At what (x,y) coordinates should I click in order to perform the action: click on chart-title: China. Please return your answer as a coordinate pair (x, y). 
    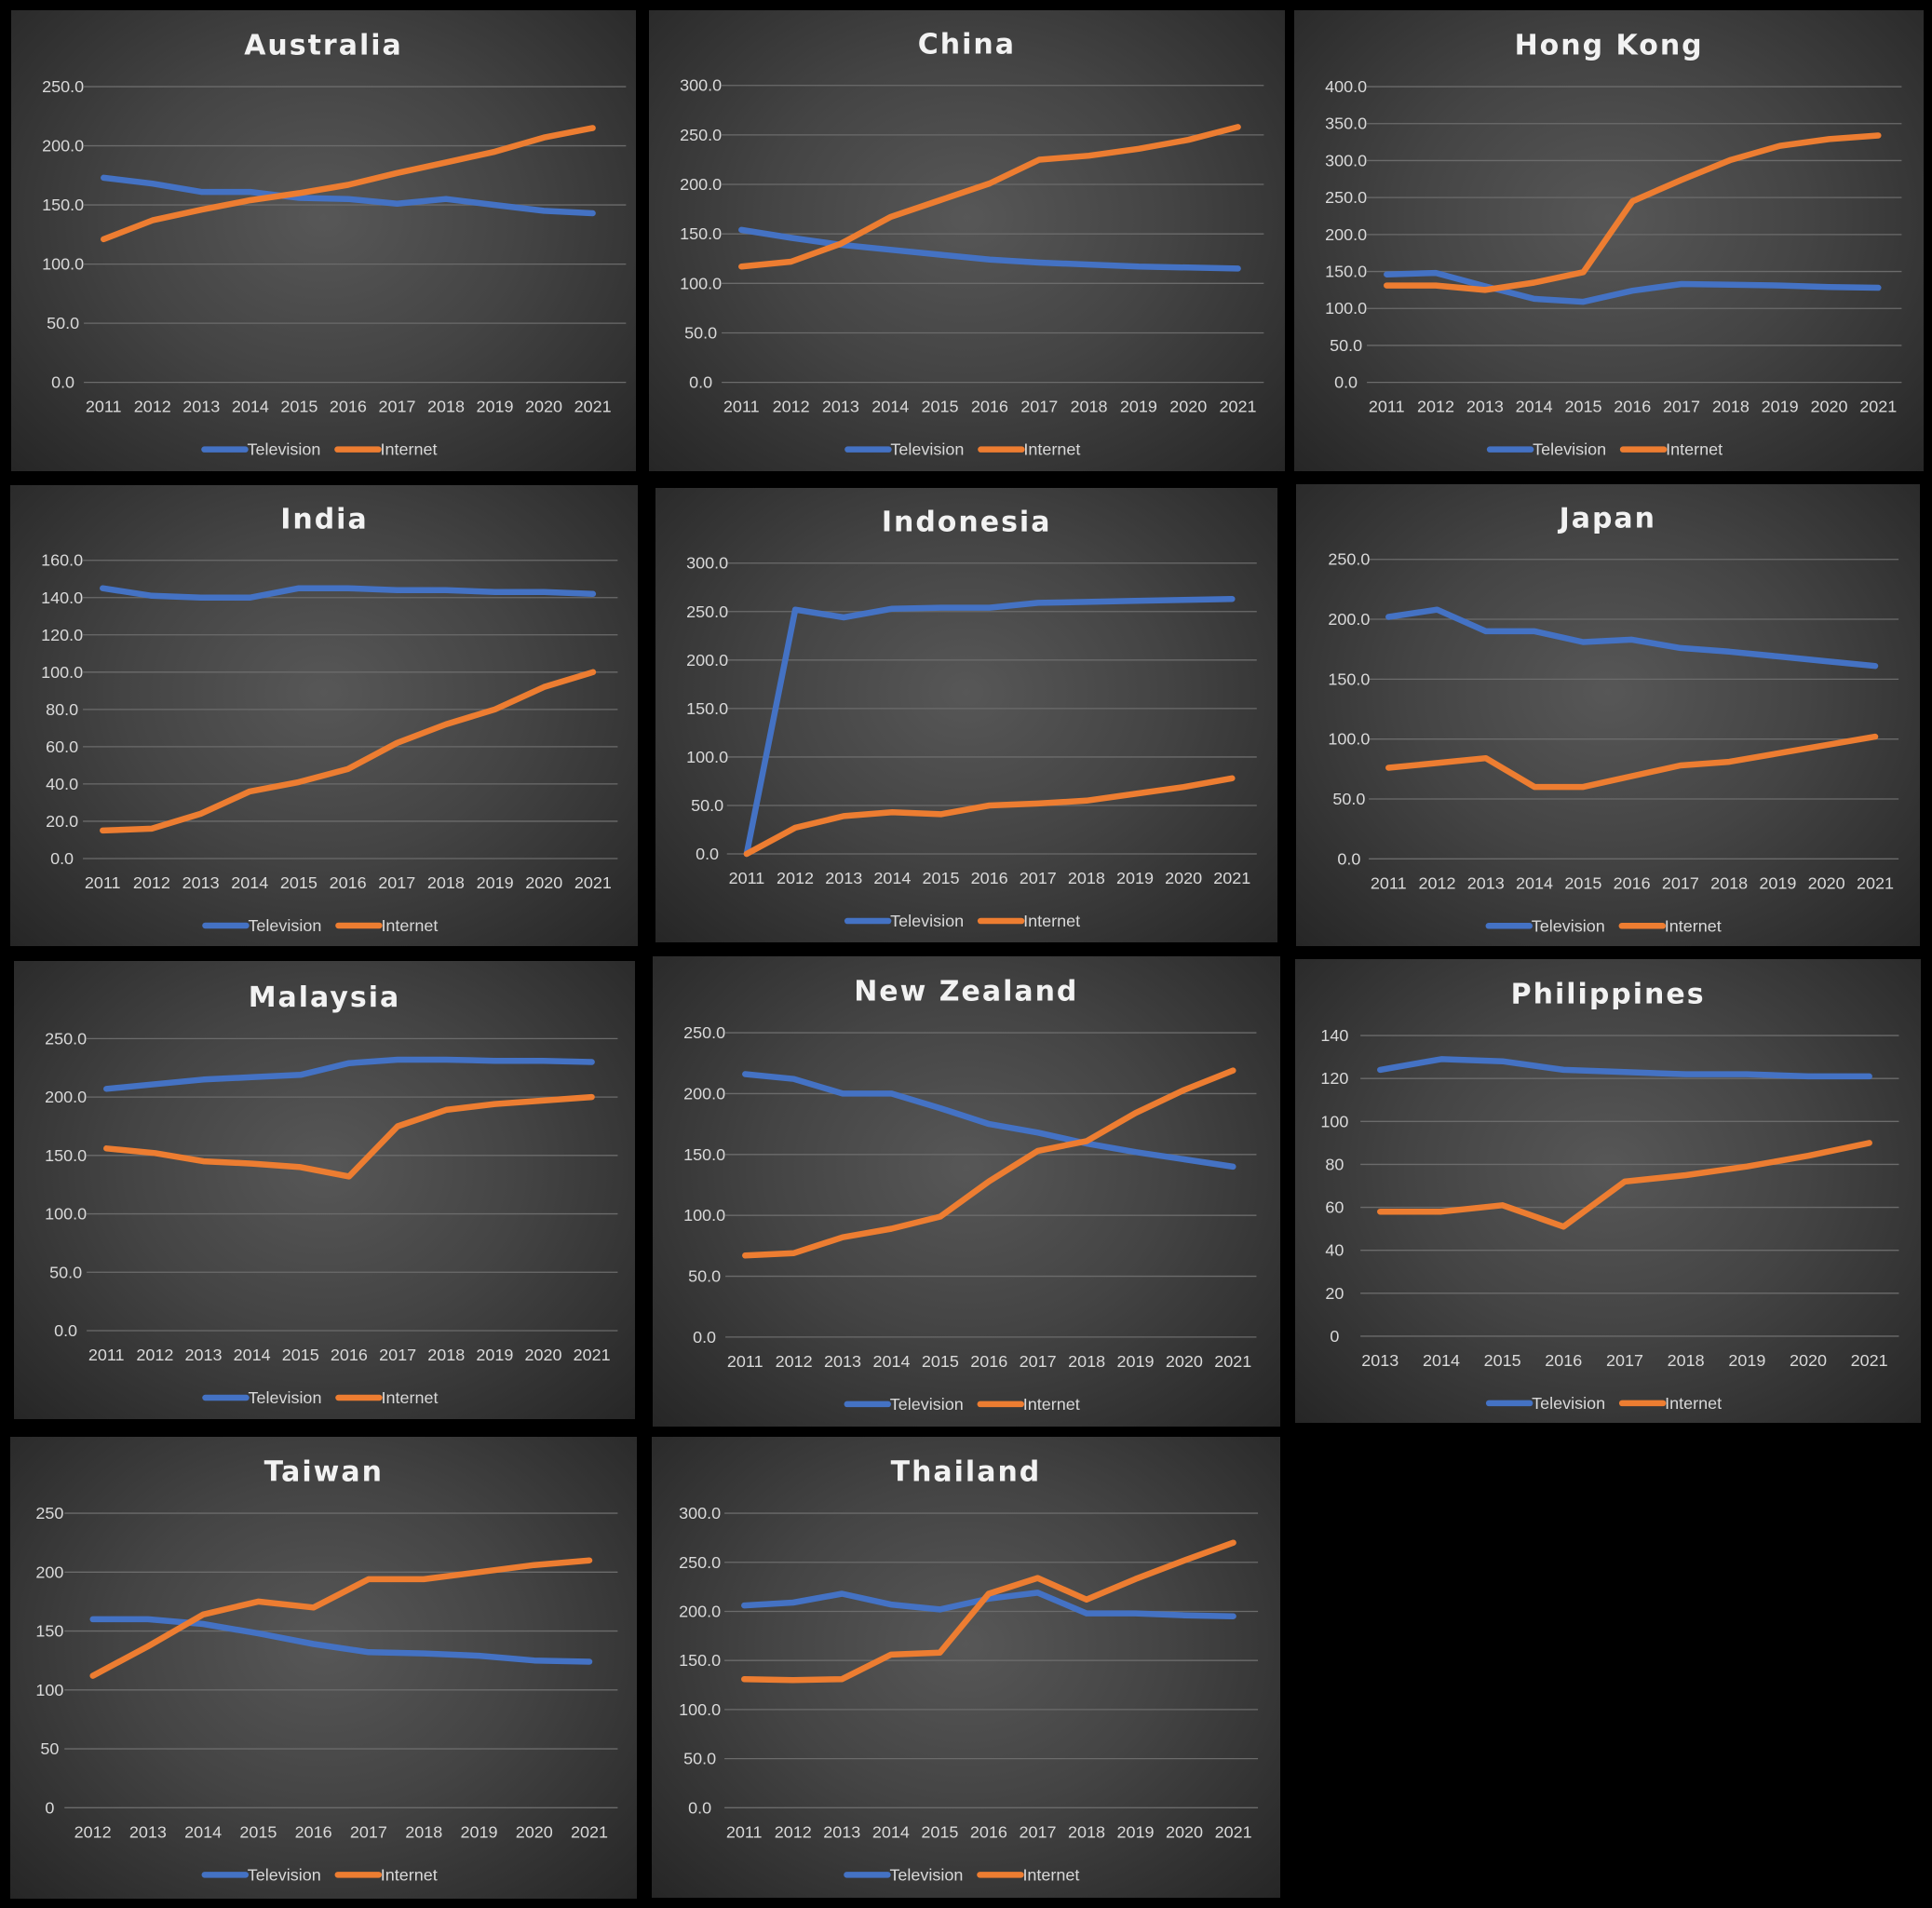
    Looking at the image, I should click on (967, 44).